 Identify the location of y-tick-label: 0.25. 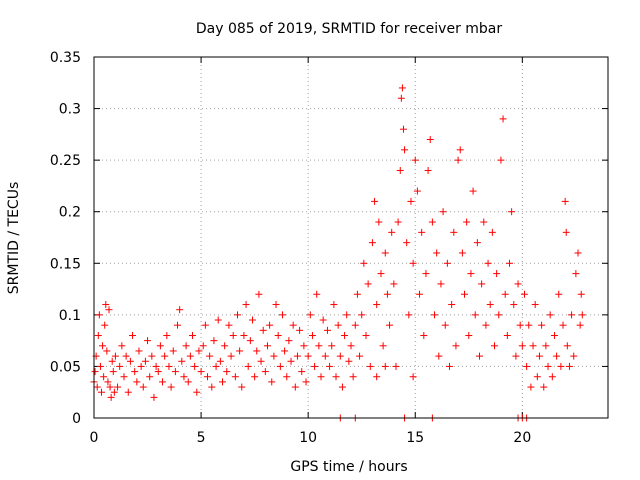
(65, 161).